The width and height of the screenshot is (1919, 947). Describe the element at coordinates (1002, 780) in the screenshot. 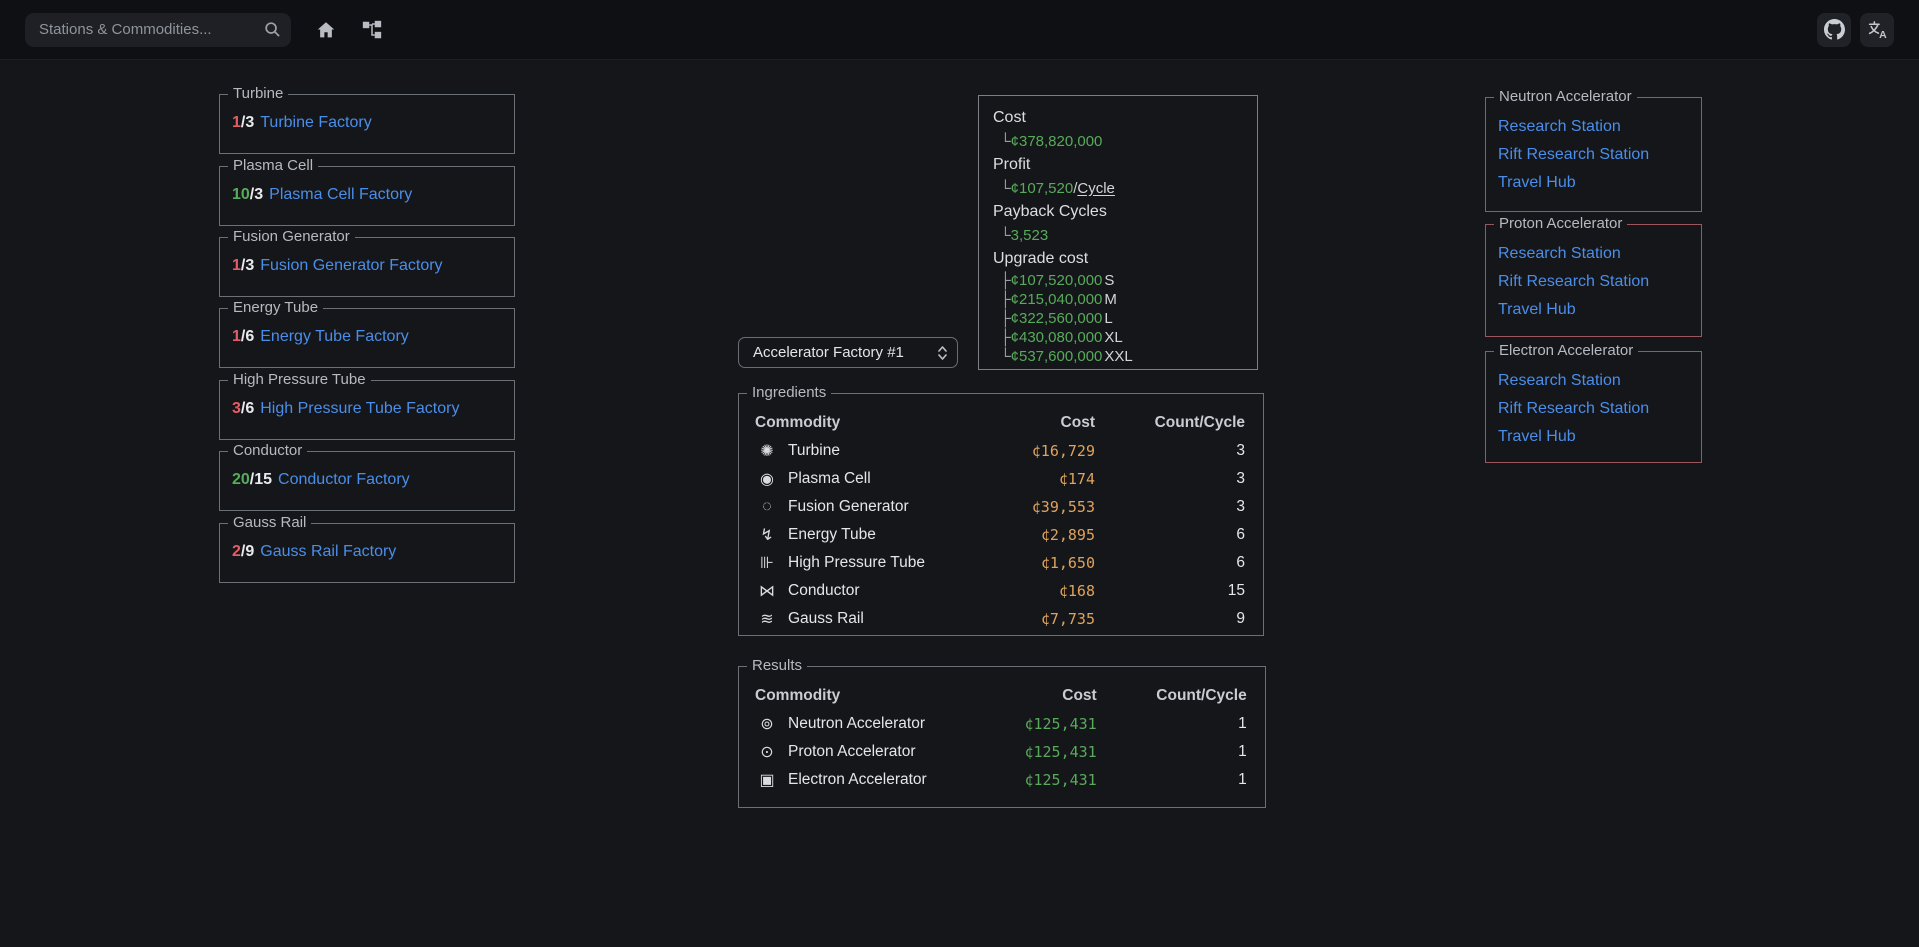

I see `table-row: ▣ Electron Accelerator ¢125,431 1` at that location.